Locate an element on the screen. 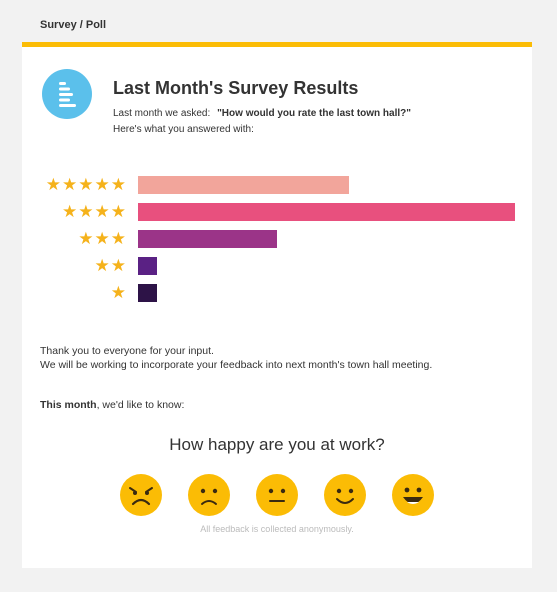  star-rating-3: ★ ★ ★ is located at coordinates (102, 239).